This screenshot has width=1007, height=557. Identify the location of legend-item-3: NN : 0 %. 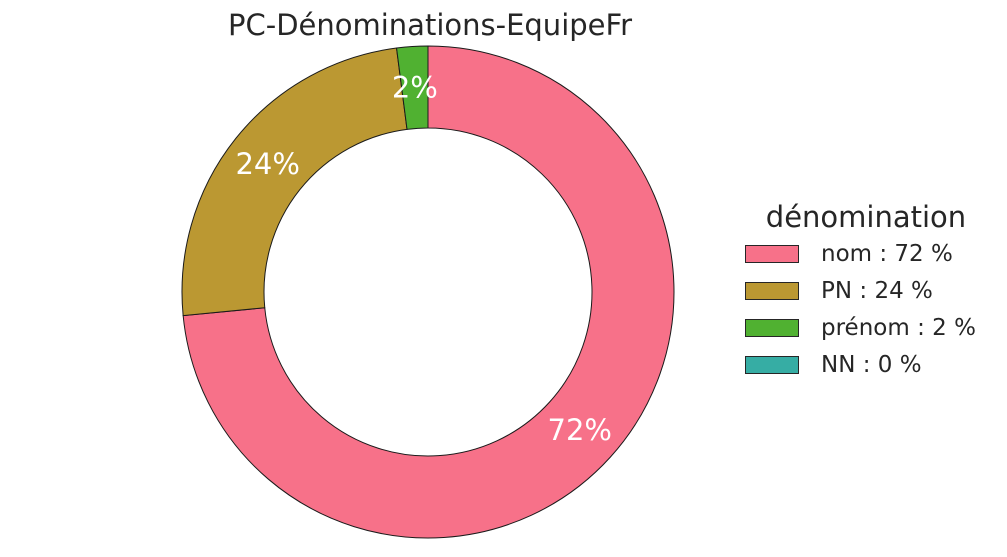
(871, 369).